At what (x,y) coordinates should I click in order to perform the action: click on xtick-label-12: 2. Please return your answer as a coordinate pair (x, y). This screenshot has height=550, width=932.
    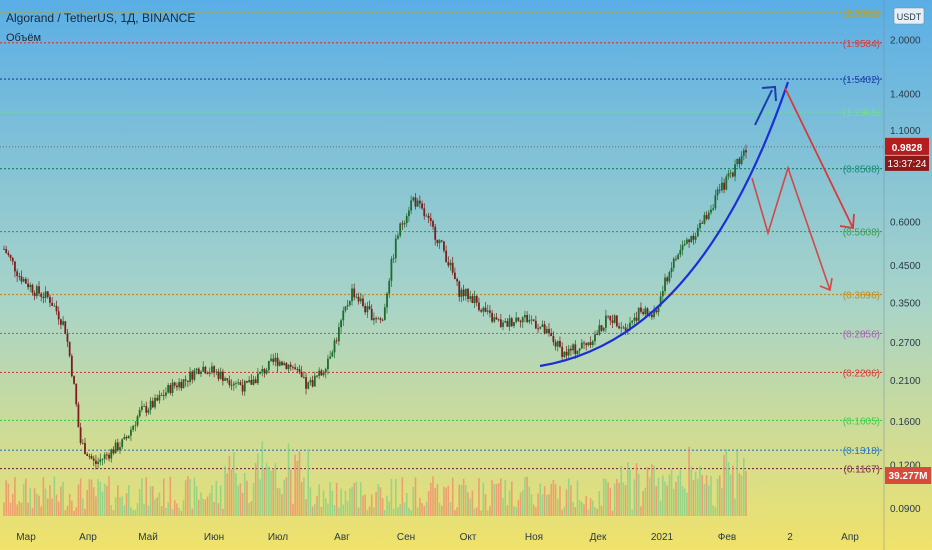
    Looking at the image, I should click on (790, 537).